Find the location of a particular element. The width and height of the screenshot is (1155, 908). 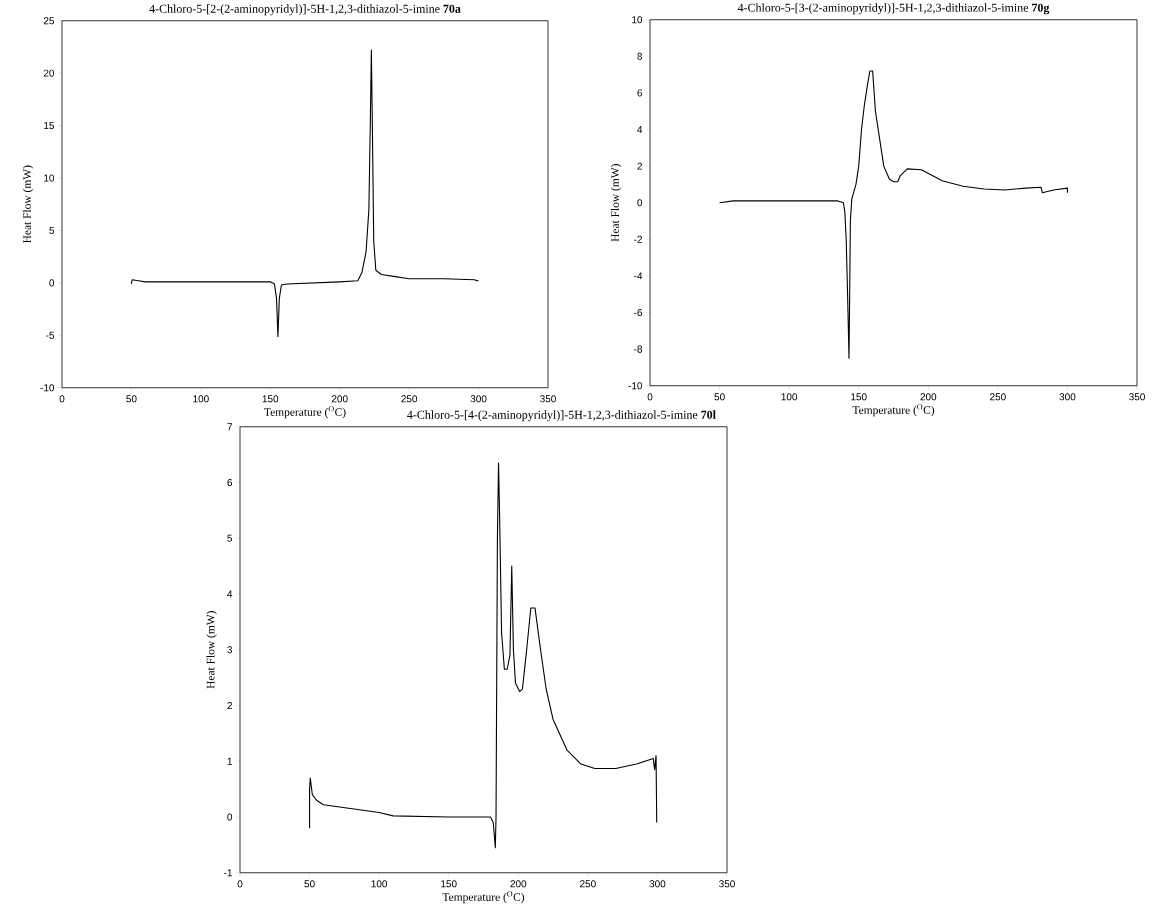

chart-title: 4-Chloro-5-[4-(2-aminopyridyl)]-5H-1,2,3-dithiazol-5-imine 70l is located at coordinates (561, 416).